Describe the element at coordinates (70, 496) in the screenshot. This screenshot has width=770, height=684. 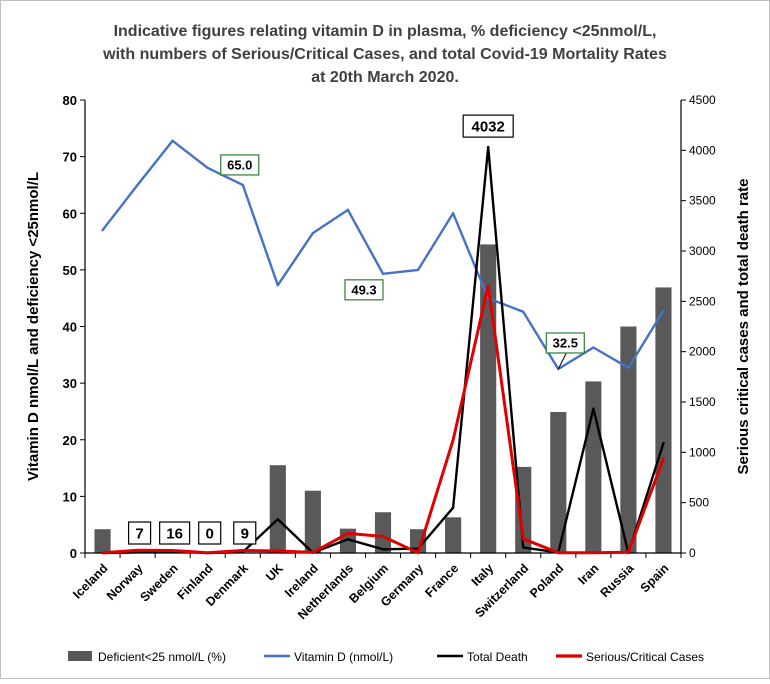
I see `left-tick-label: 10` at that location.